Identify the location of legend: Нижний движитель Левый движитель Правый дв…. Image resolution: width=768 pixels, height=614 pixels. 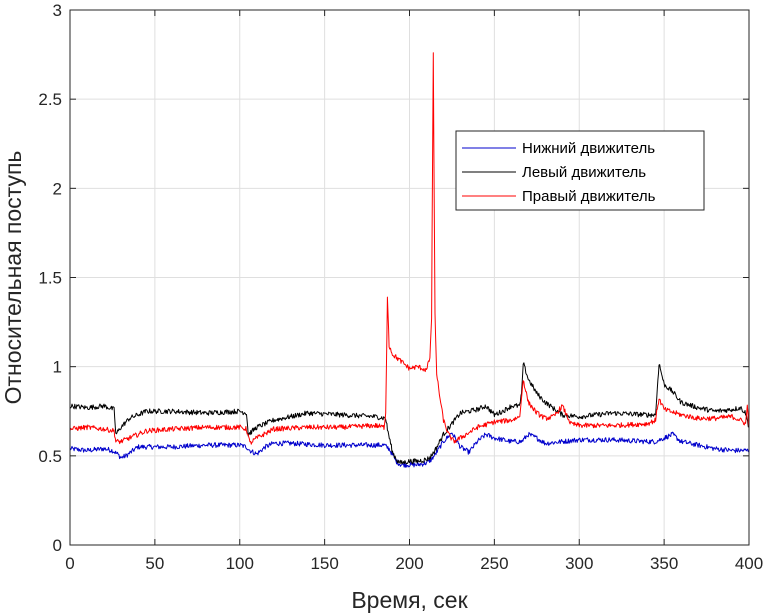
(580, 170).